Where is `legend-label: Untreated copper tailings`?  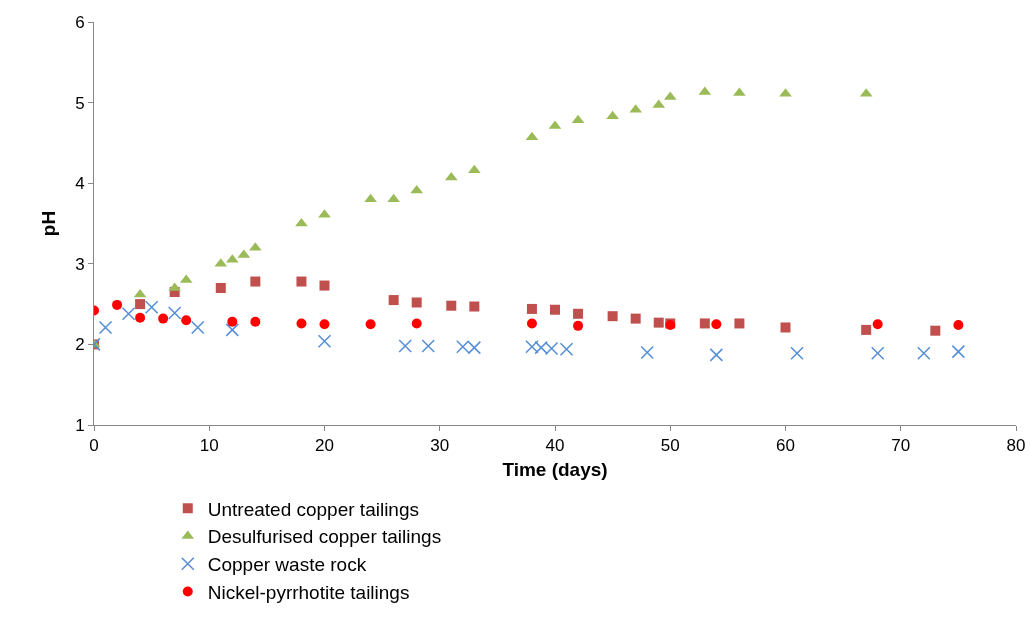 legend-label: Untreated copper tailings is located at coordinates (313, 509).